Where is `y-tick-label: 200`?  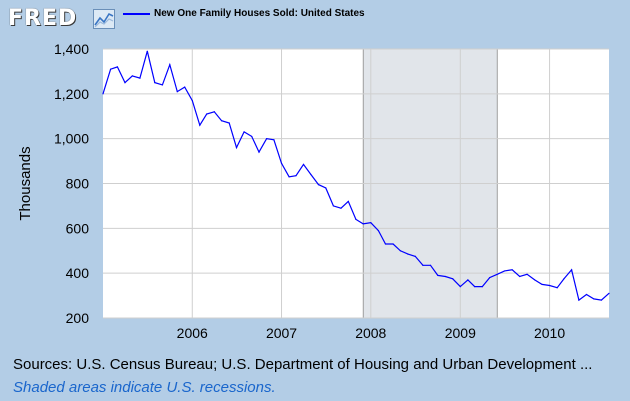 y-tick-label: 200 is located at coordinates (78, 318).